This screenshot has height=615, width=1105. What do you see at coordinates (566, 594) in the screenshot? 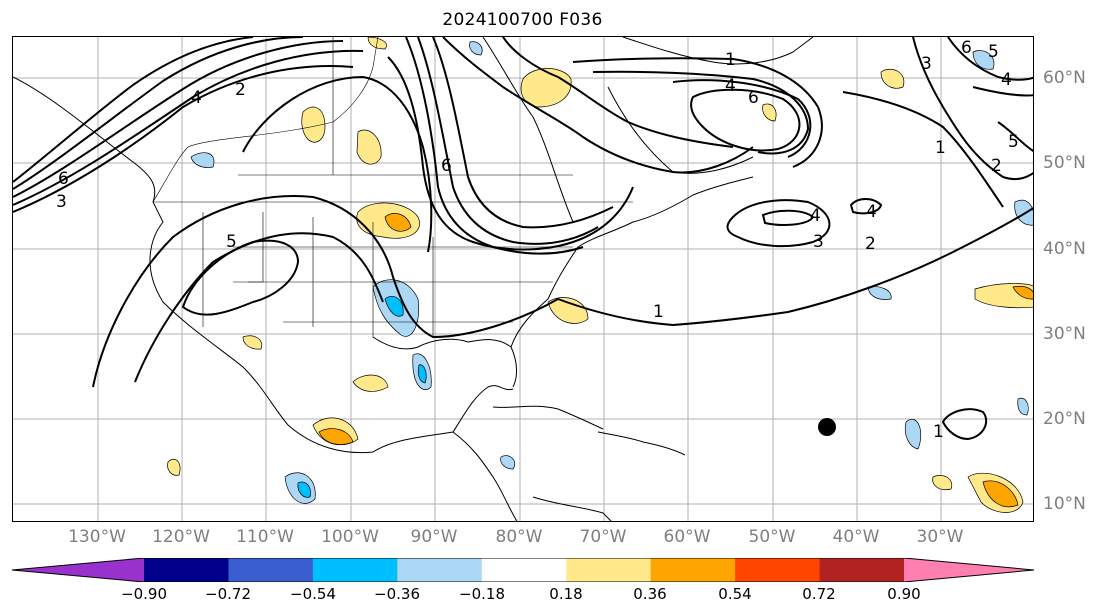
I see `colorbar-label: 0.18` at bounding box center [566, 594].